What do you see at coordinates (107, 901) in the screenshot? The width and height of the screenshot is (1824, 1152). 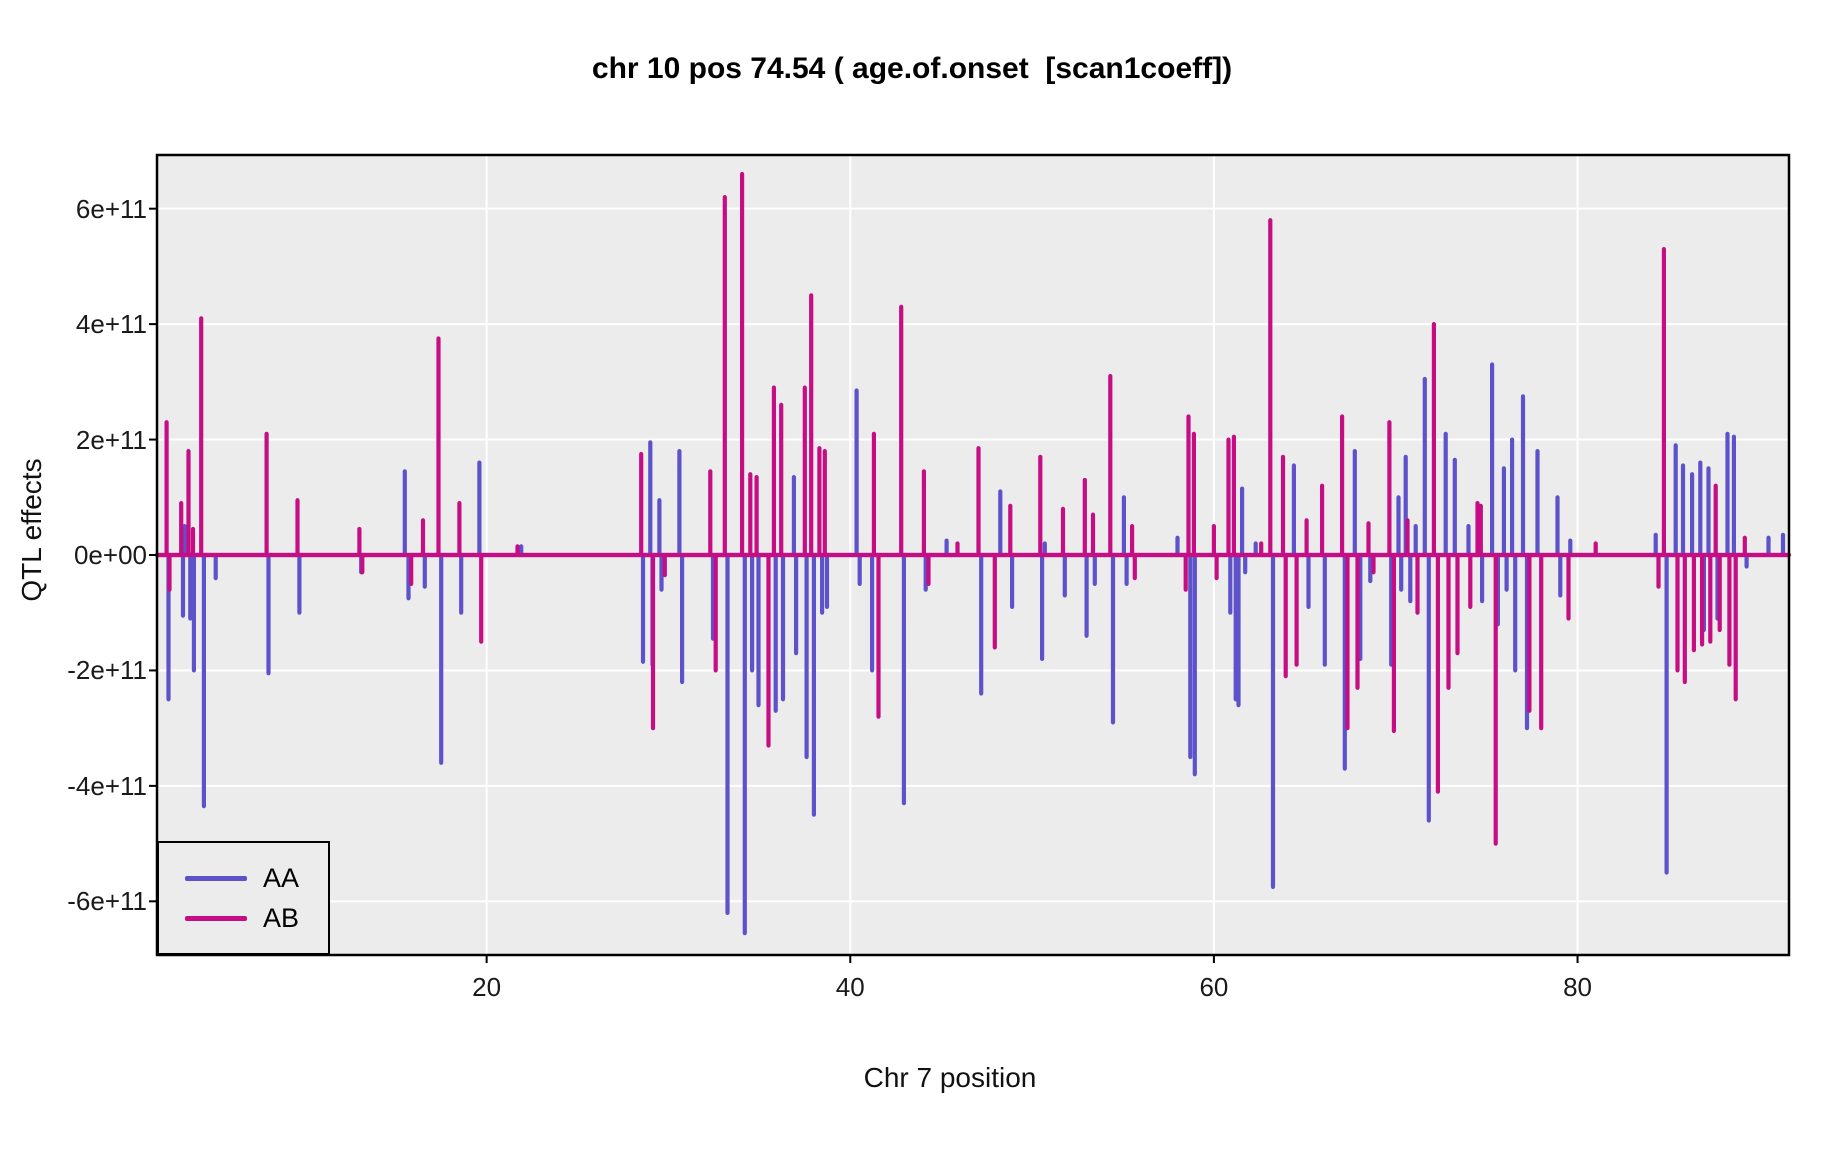 I see `y-tick-label: -6e+11` at bounding box center [107, 901].